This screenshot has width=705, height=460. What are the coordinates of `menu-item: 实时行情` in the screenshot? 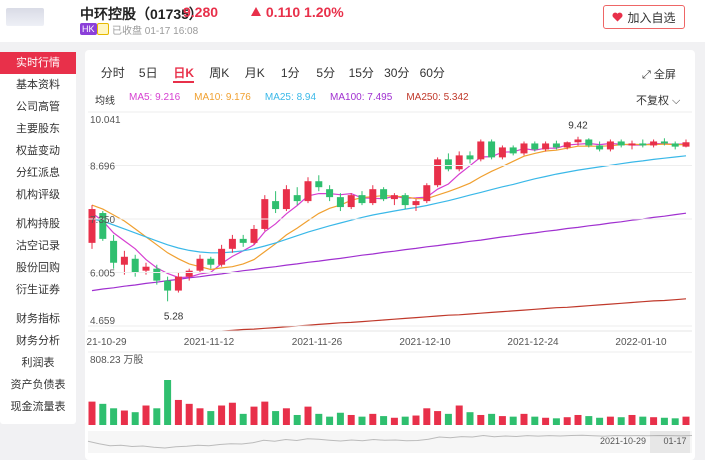 It's located at (38, 63).